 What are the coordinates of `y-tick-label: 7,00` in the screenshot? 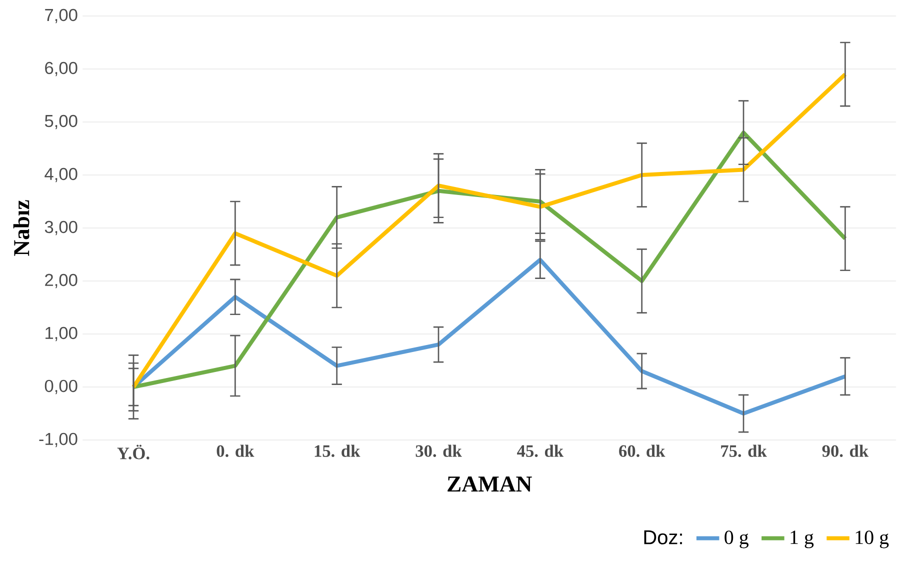 It's located at (61, 15).